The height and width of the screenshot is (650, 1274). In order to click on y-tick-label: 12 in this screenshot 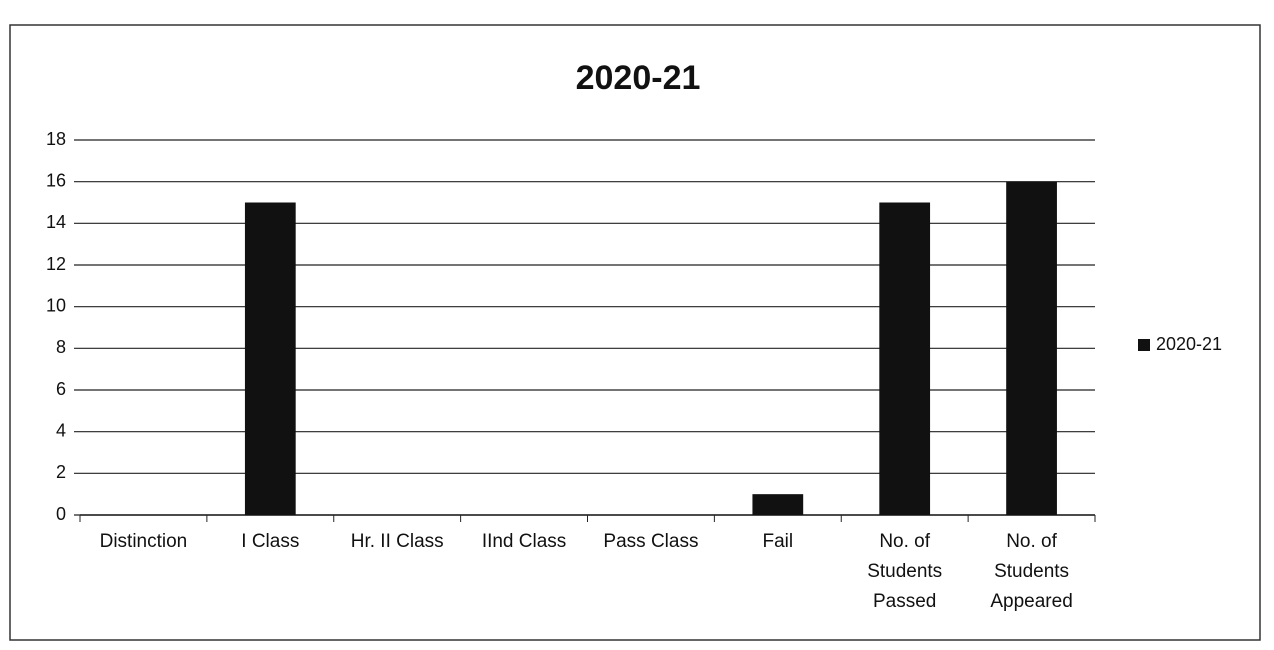, I will do `click(56, 264)`.